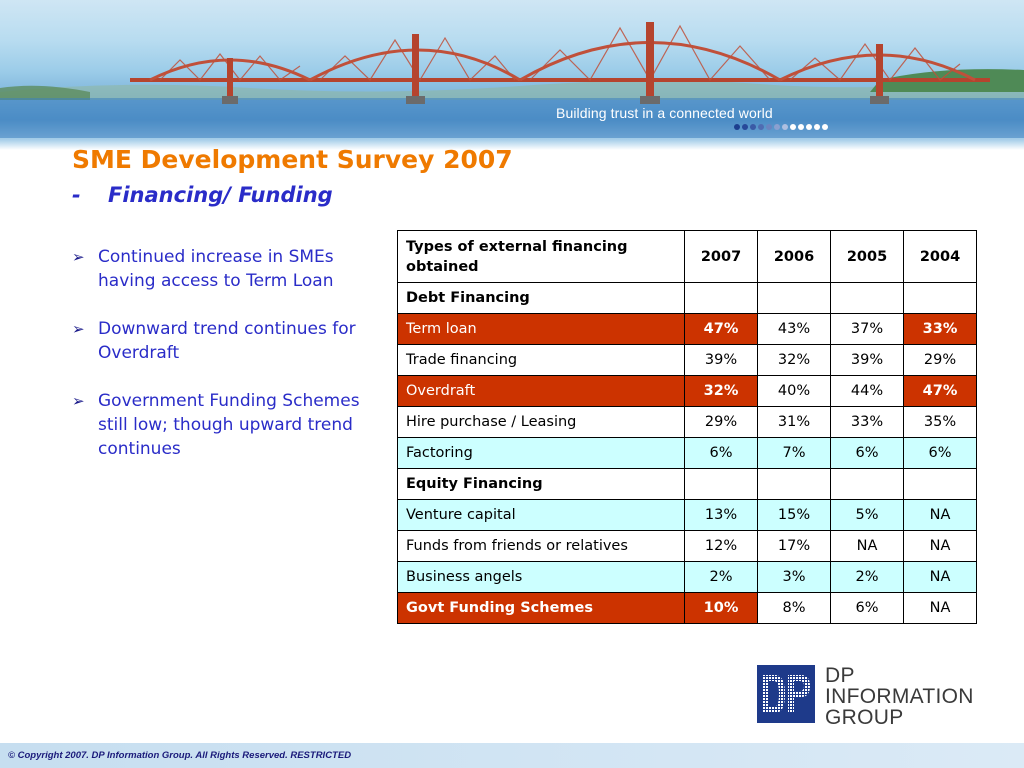  I want to click on table-cell: 13%, so click(721, 515).